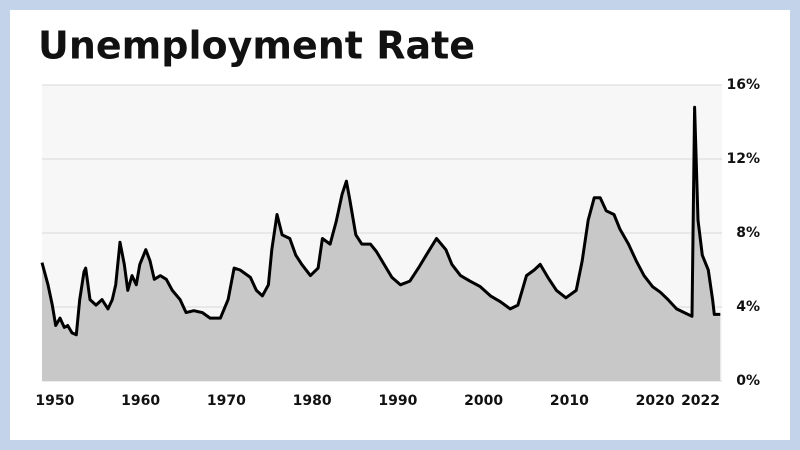 This screenshot has width=800, height=450. What do you see at coordinates (312, 401) in the screenshot?
I see `x-tick-label: 1980` at bounding box center [312, 401].